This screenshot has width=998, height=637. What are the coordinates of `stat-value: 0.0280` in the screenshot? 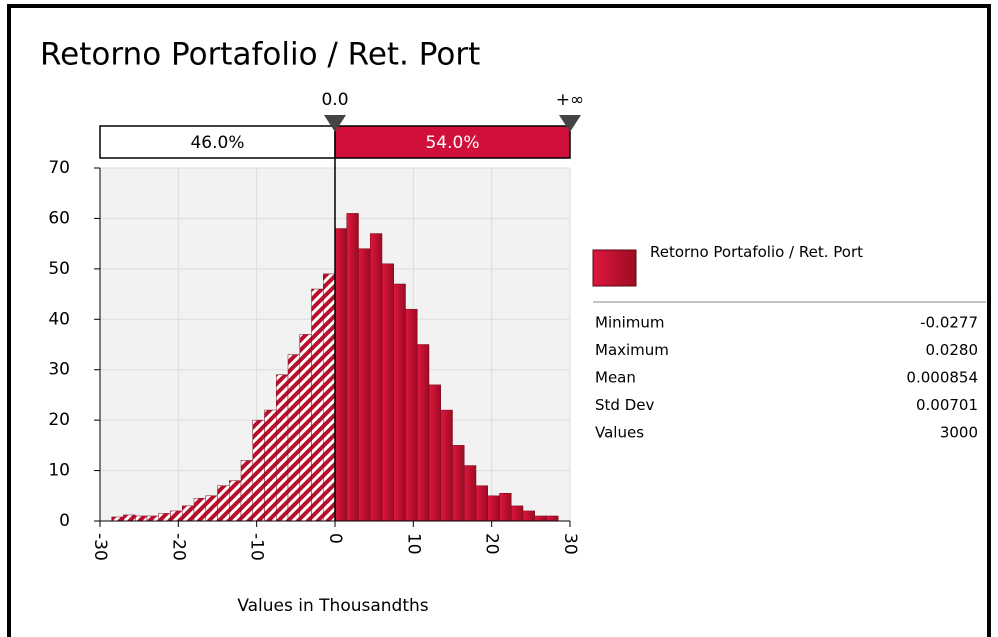 It's located at (952, 350).